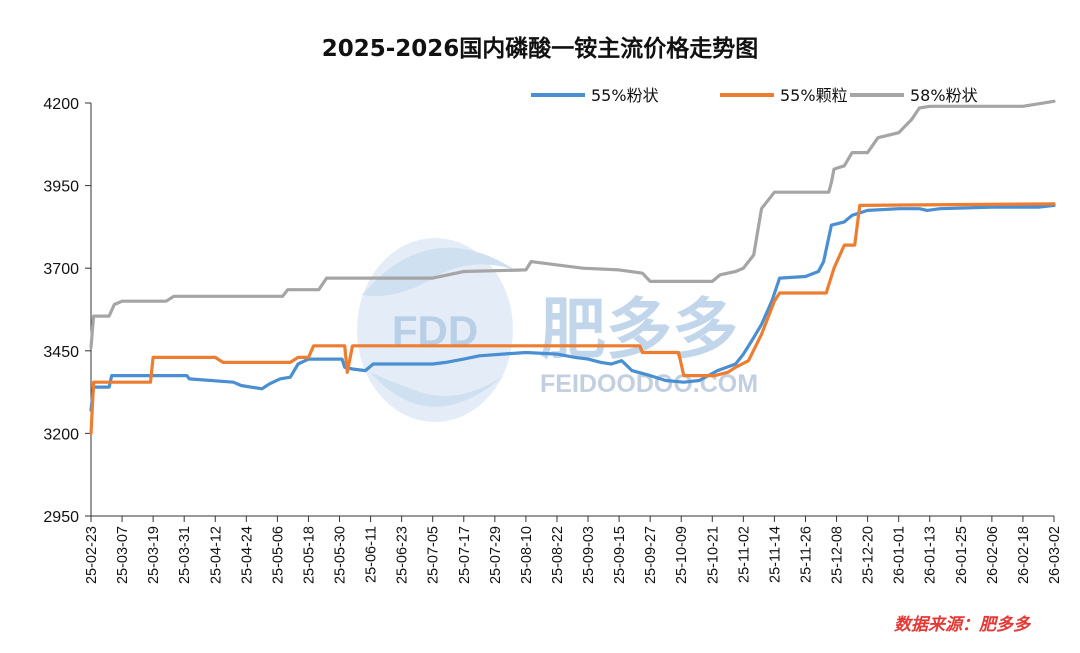 The height and width of the screenshot is (653, 1080). I want to click on x-tick-label: 26-01-25, so click(962, 555).